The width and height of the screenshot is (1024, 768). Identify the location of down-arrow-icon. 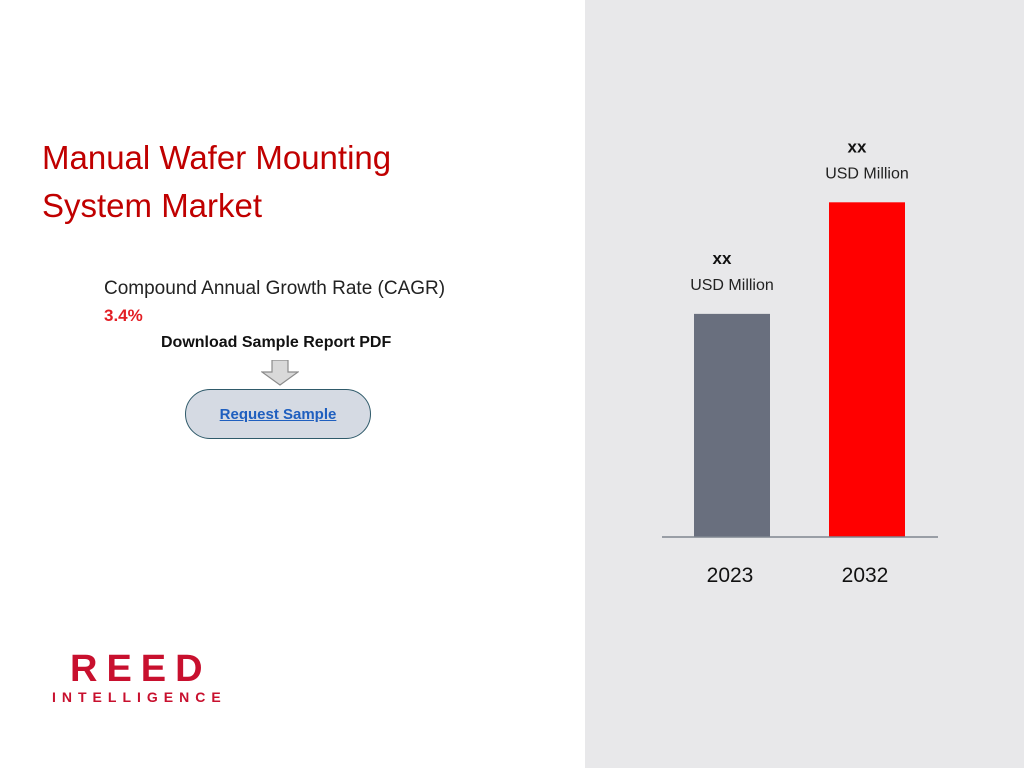
(280, 373).